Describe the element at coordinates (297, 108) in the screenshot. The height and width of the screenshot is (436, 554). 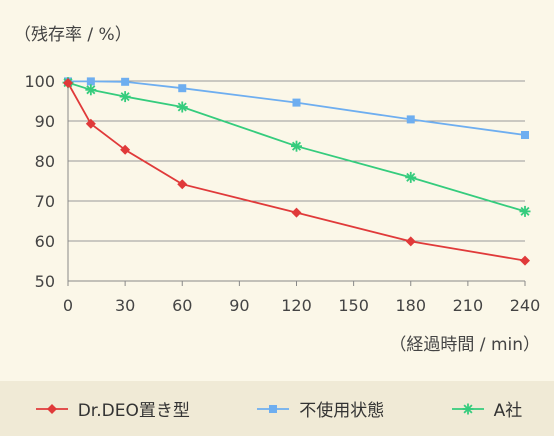
I see `series-line` at that location.